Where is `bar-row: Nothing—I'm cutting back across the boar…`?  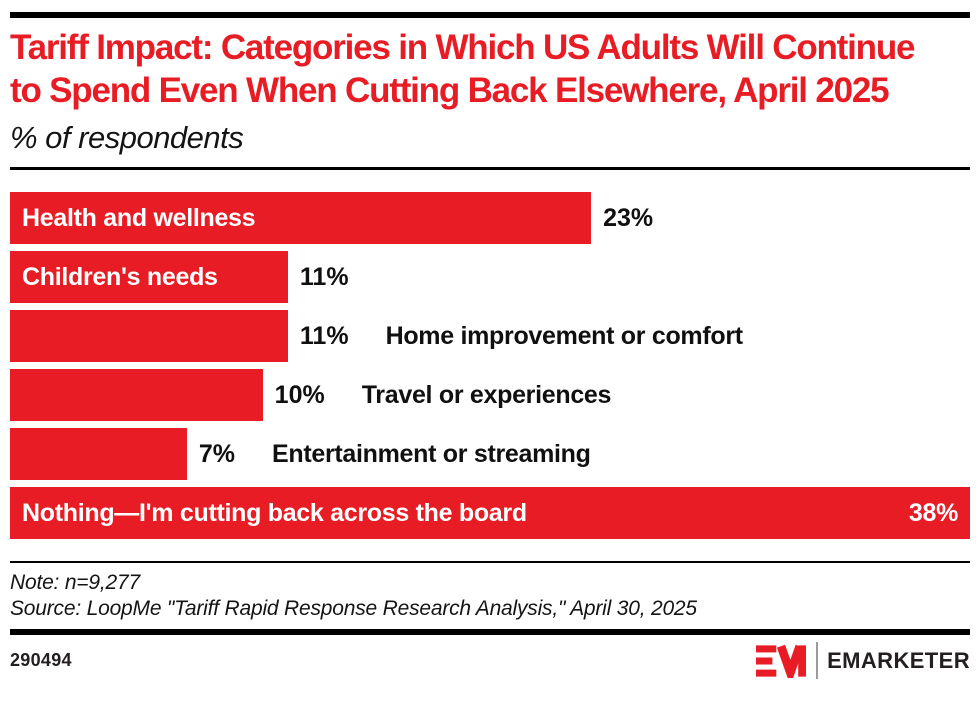 bar-row: Nothing—I'm cutting back across the boar… is located at coordinates (490, 513).